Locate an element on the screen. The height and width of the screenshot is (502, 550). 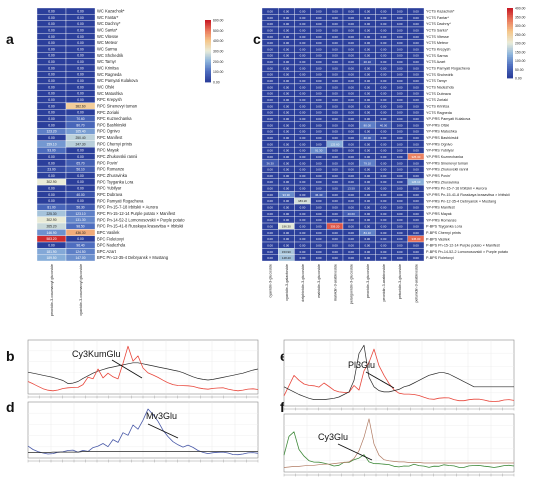
cell-value: 196.30 is located at coordinates (286, 227).